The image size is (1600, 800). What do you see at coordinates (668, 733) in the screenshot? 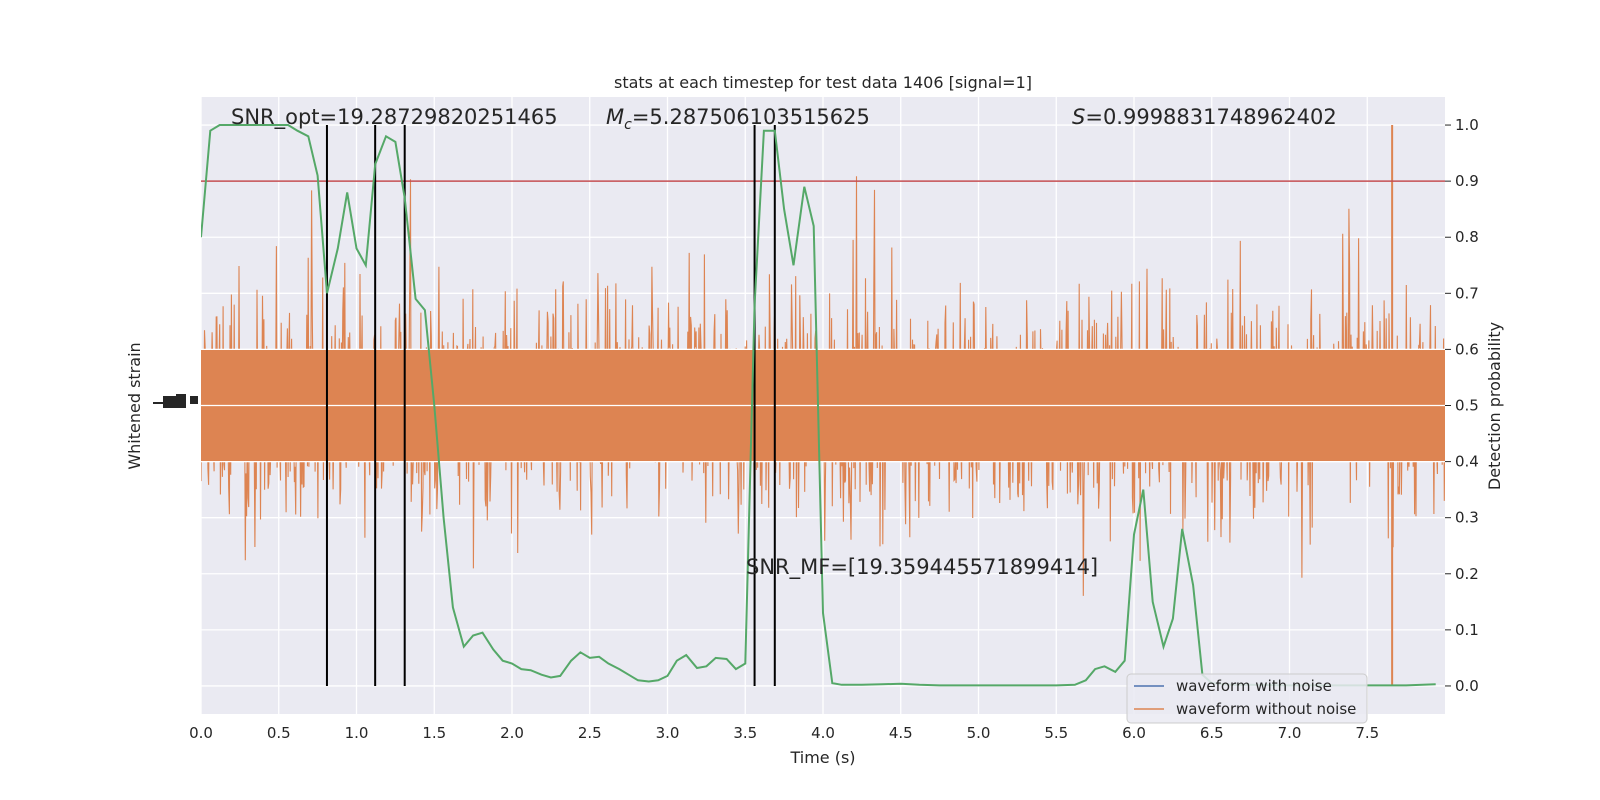
I see `x-tick-label: 3.0` at bounding box center [668, 733].